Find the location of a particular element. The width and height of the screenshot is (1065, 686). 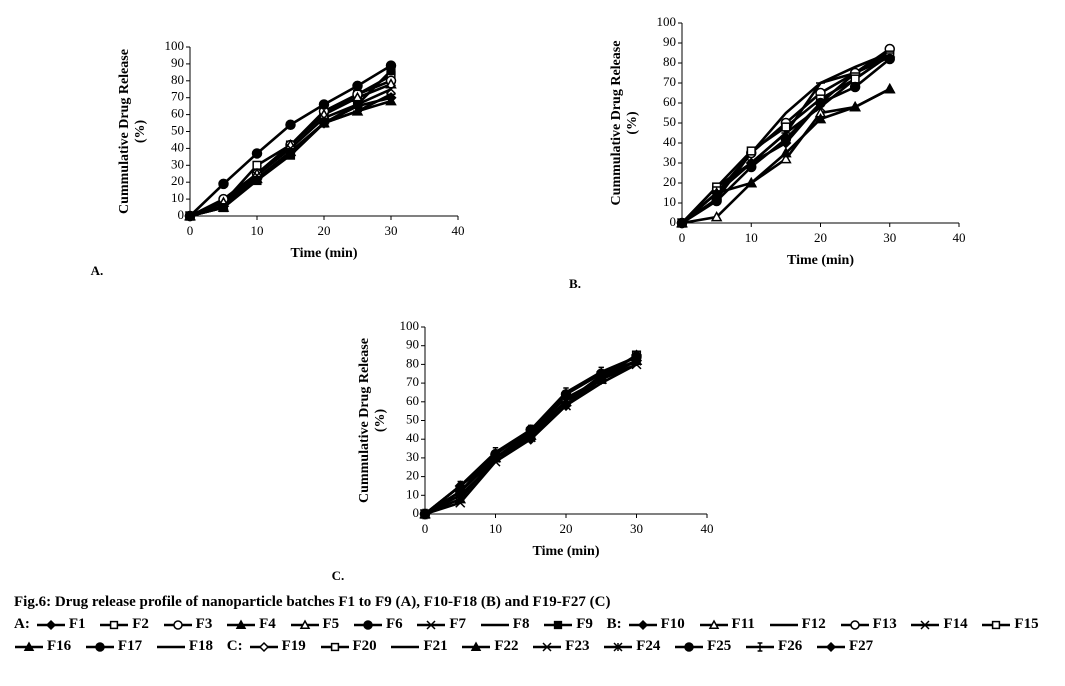

legend-entry: F19 is located at coordinates (277, 646).